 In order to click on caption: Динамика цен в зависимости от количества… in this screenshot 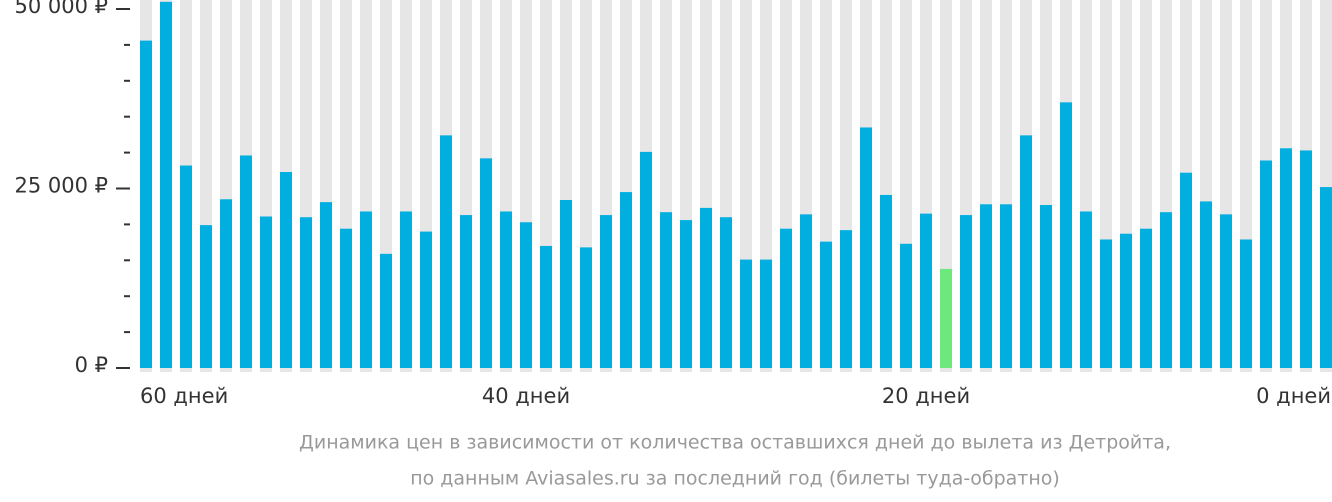, I will do `click(735, 443)`.